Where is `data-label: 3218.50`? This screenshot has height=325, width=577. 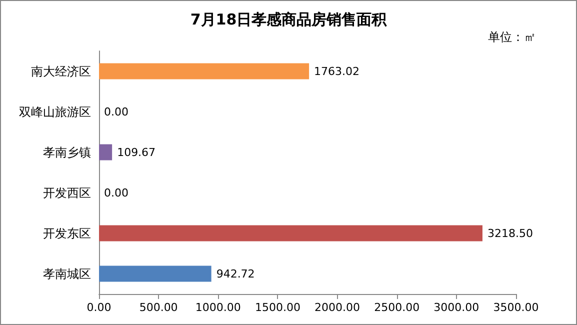 data-label: 3218.50 is located at coordinates (510, 233).